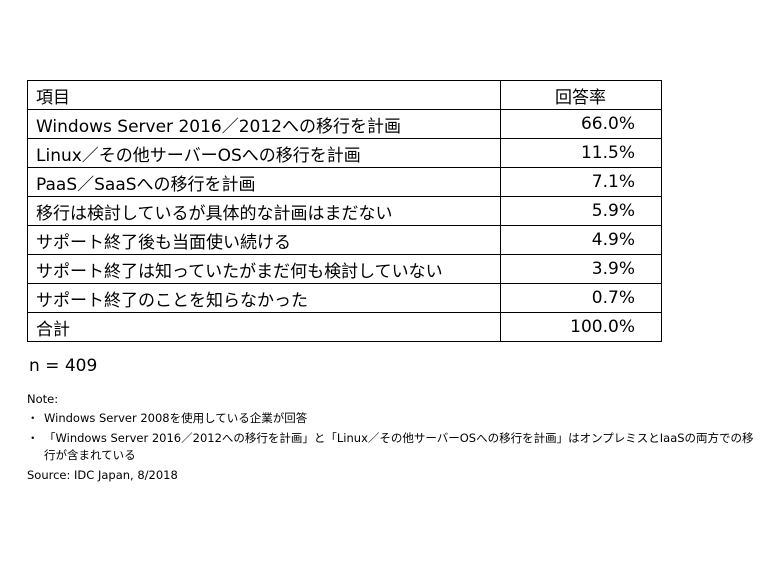 Image resolution: width=766 pixels, height=575 pixels. I want to click on table-row: 項目 回答率, so click(344, 95).